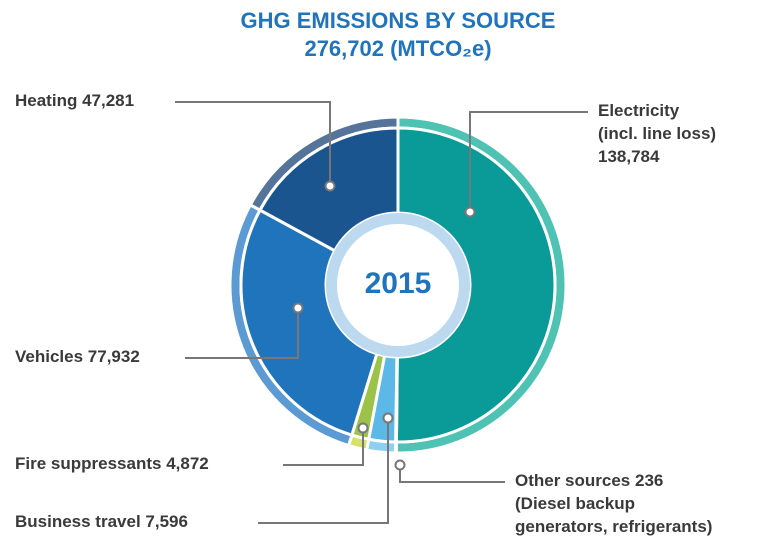 The image size is (772, 542). I want to click on category-label: Fire suppressants 4,872, so click(112, 463).